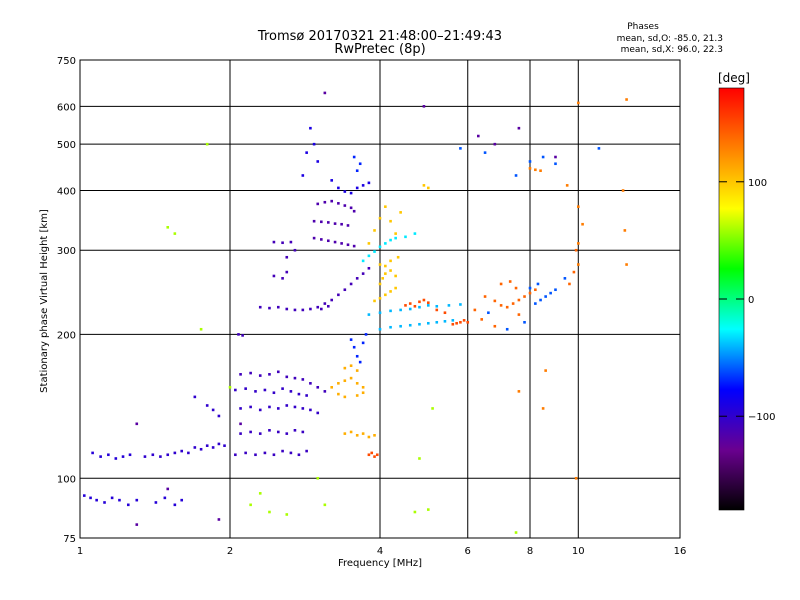 The width and height of the screenshot is (800, 600). Describe the element at coordinates (379, 49) in the screenshot. I see `chart-subtitle: RwPretec (8p)` at that location.